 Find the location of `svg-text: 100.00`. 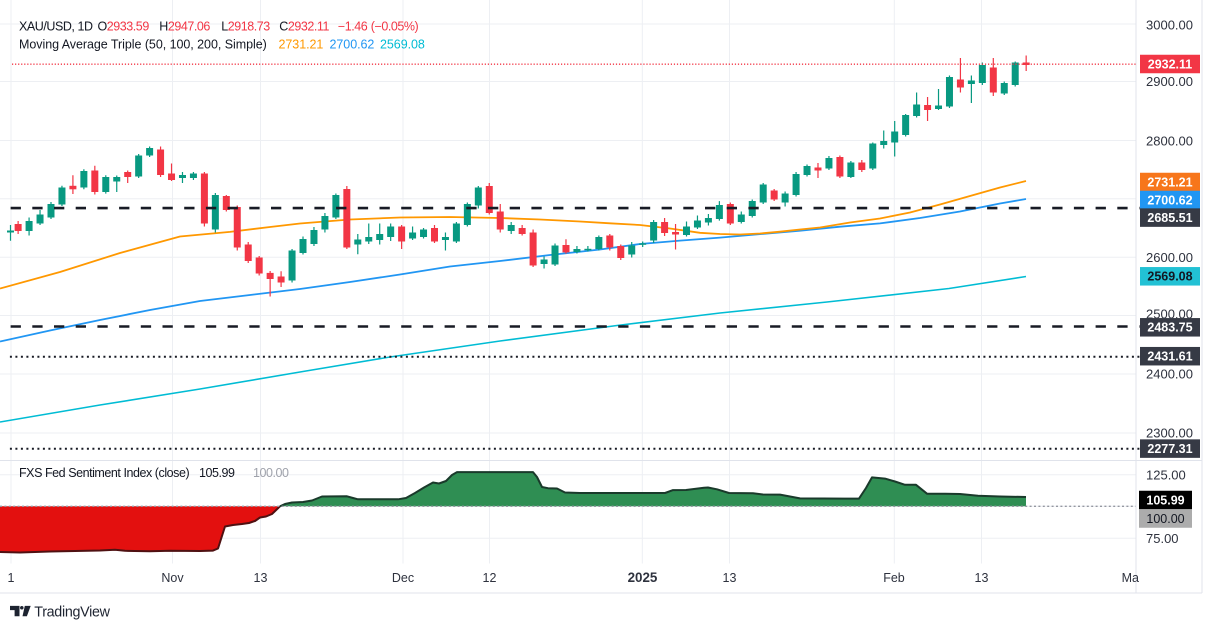

svg-text: 100.00 is located at coordinates (1165, 519).